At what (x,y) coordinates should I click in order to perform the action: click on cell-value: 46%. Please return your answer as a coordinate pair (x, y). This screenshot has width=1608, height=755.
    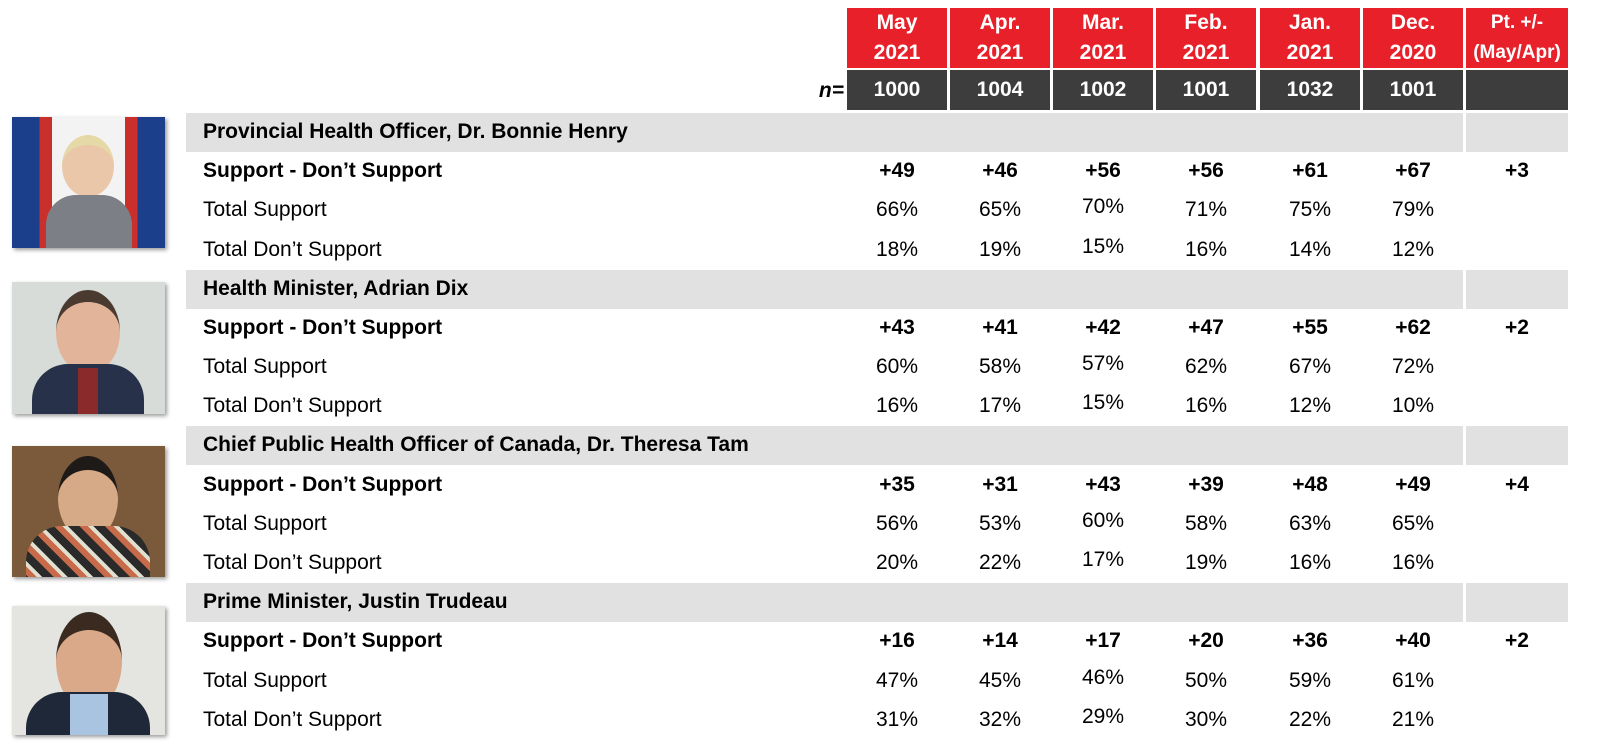
    Looking at the image, I should click on (1103, 677).